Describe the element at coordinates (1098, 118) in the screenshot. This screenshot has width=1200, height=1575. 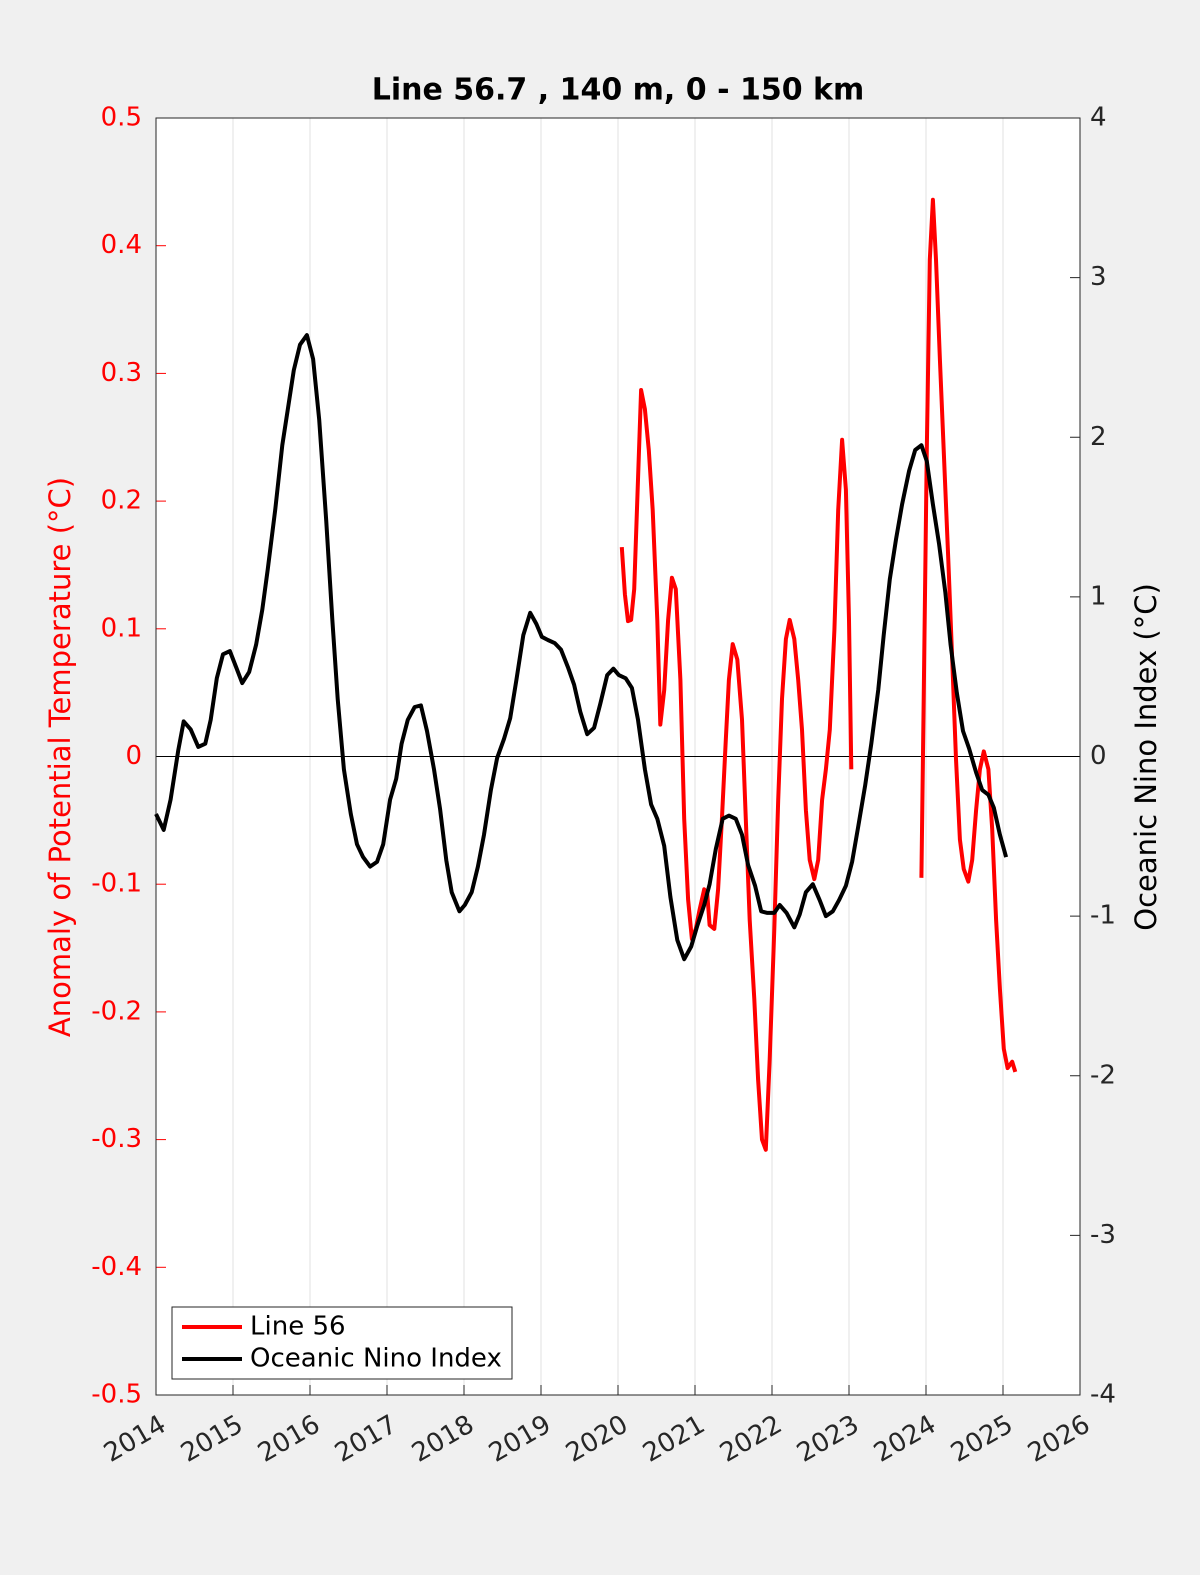
I see `y2-tick-label: 4` at that location.